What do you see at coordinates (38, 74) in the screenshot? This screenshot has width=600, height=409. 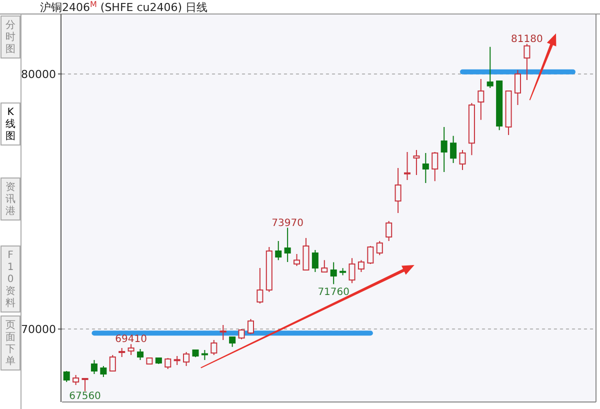 I see `y-tick-label: 80000` at bounding box center [38, 74].